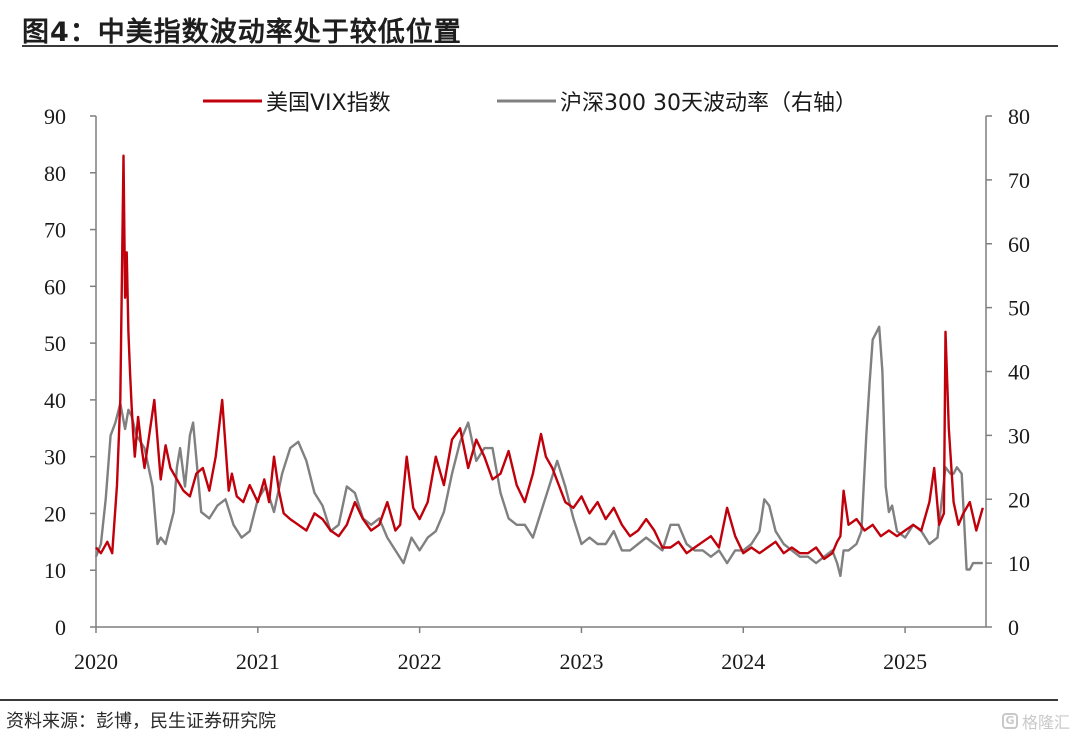  What do you see at coordinates (328, 103) in the screenshot?
I see `legend-label-vix: 美国VIX指数` at bounding box center [328, 103].